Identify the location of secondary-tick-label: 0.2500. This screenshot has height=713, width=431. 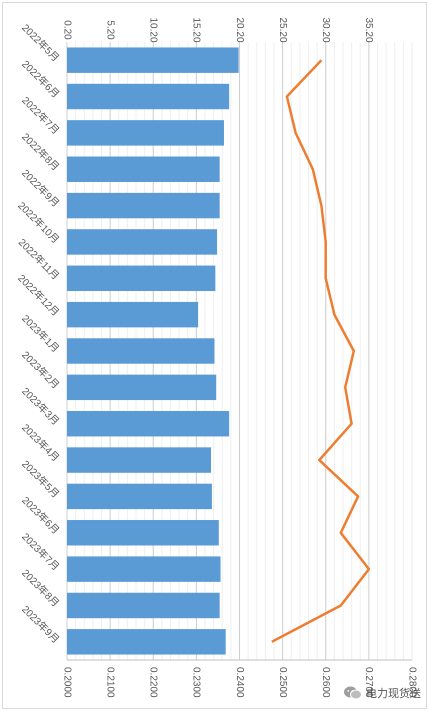
(282, 682).